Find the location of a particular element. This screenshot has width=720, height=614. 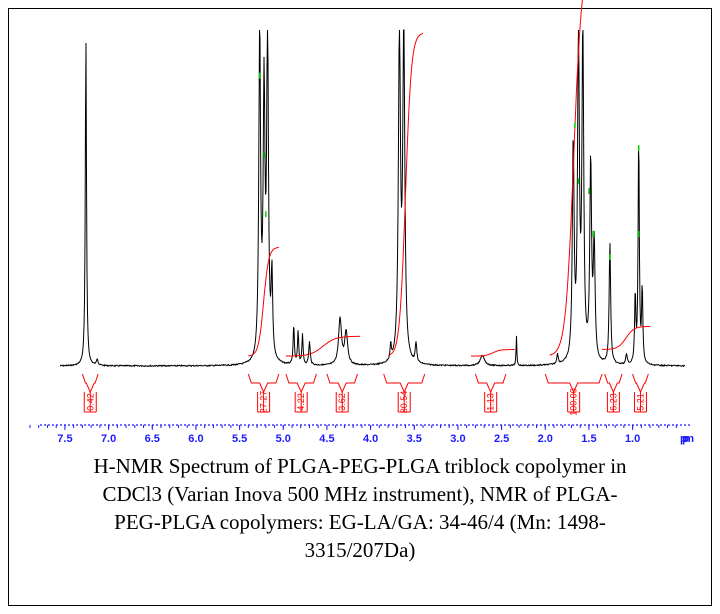

integral-value-5: 80.54 is located at coordinates (404, 402).